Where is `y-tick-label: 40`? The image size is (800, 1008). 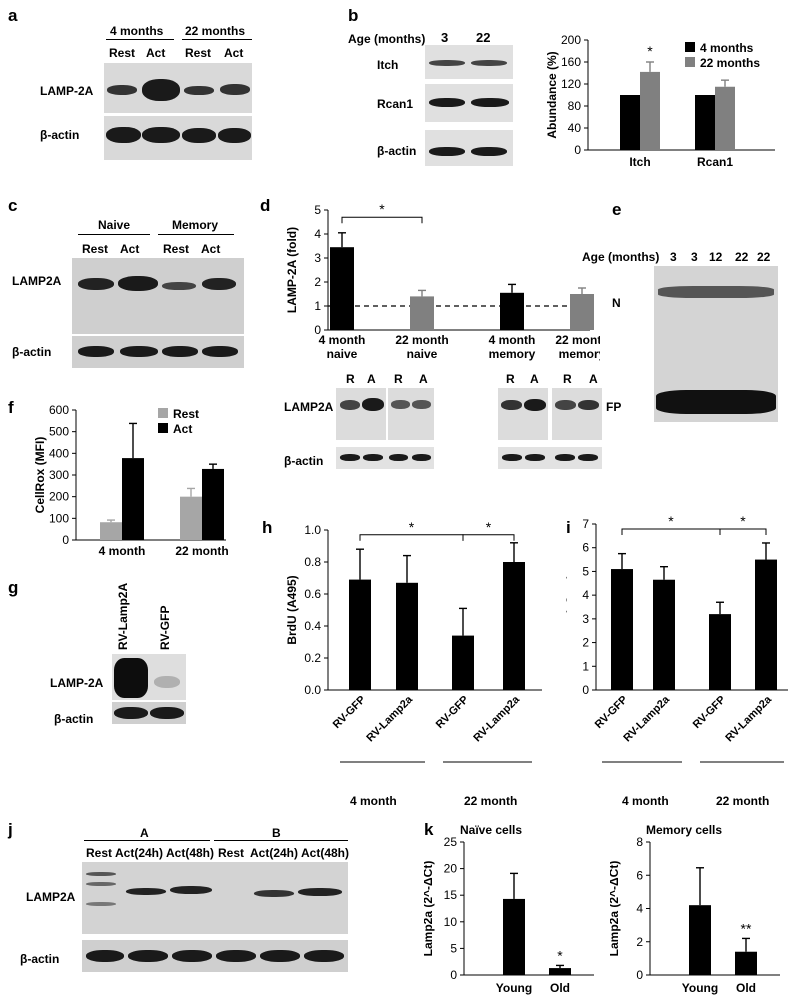 y-tick-label: 40 is located at coordinates (575, 128).